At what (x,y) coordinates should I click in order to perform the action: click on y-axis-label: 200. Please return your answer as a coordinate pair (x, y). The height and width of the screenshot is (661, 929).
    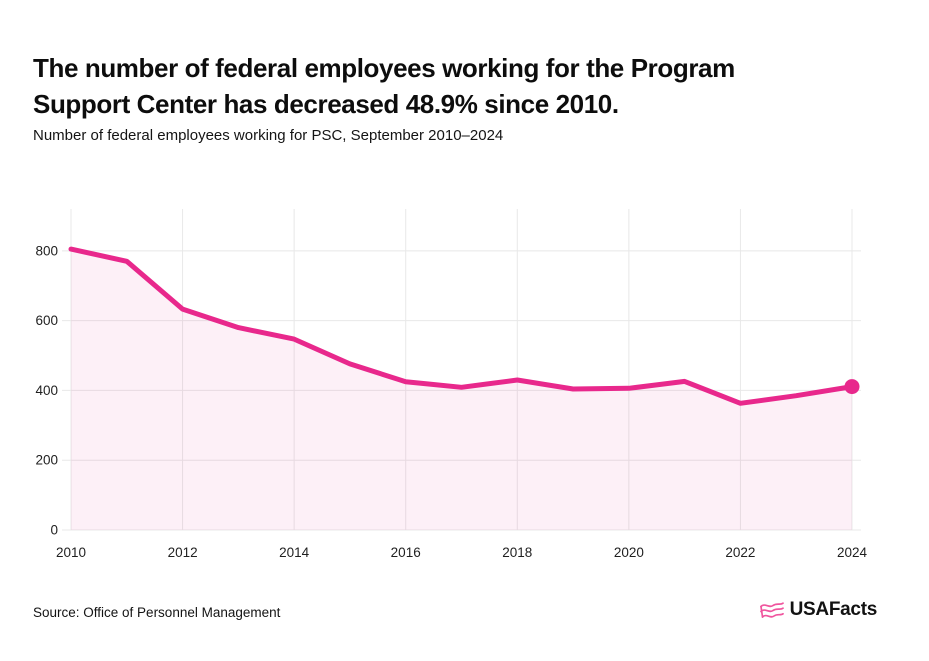
    Looking at the image, I should click on (46, 460).